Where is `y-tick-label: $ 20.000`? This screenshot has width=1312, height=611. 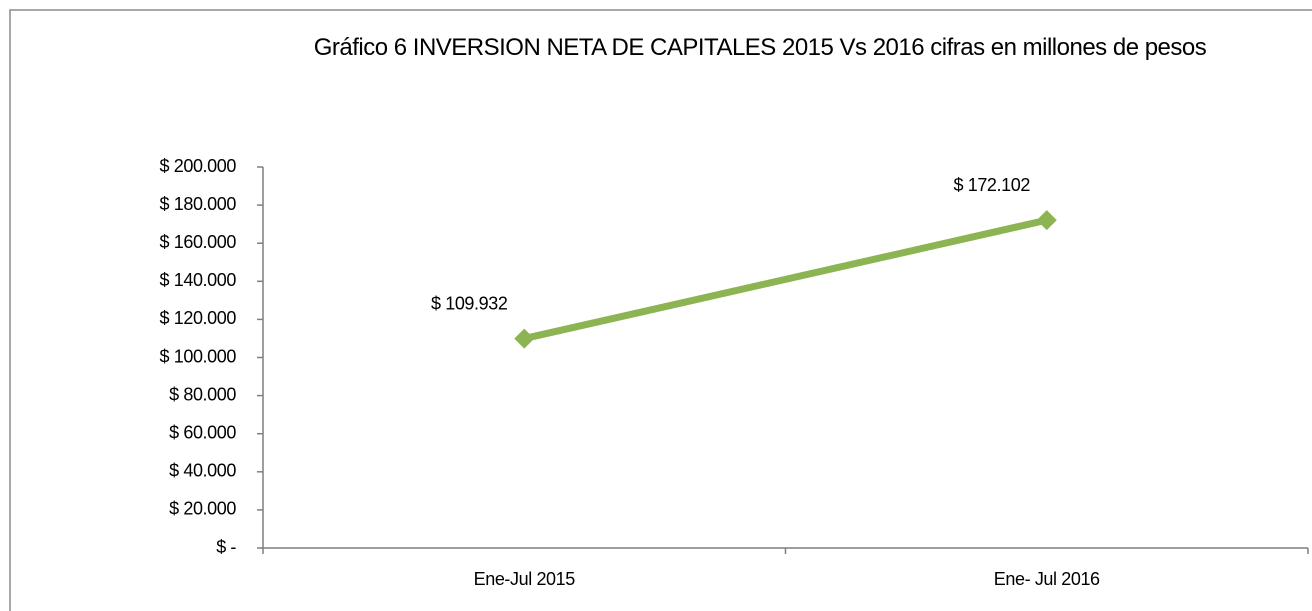
y-tick-label: $ 20.000 is located at coordinates (202, 509).